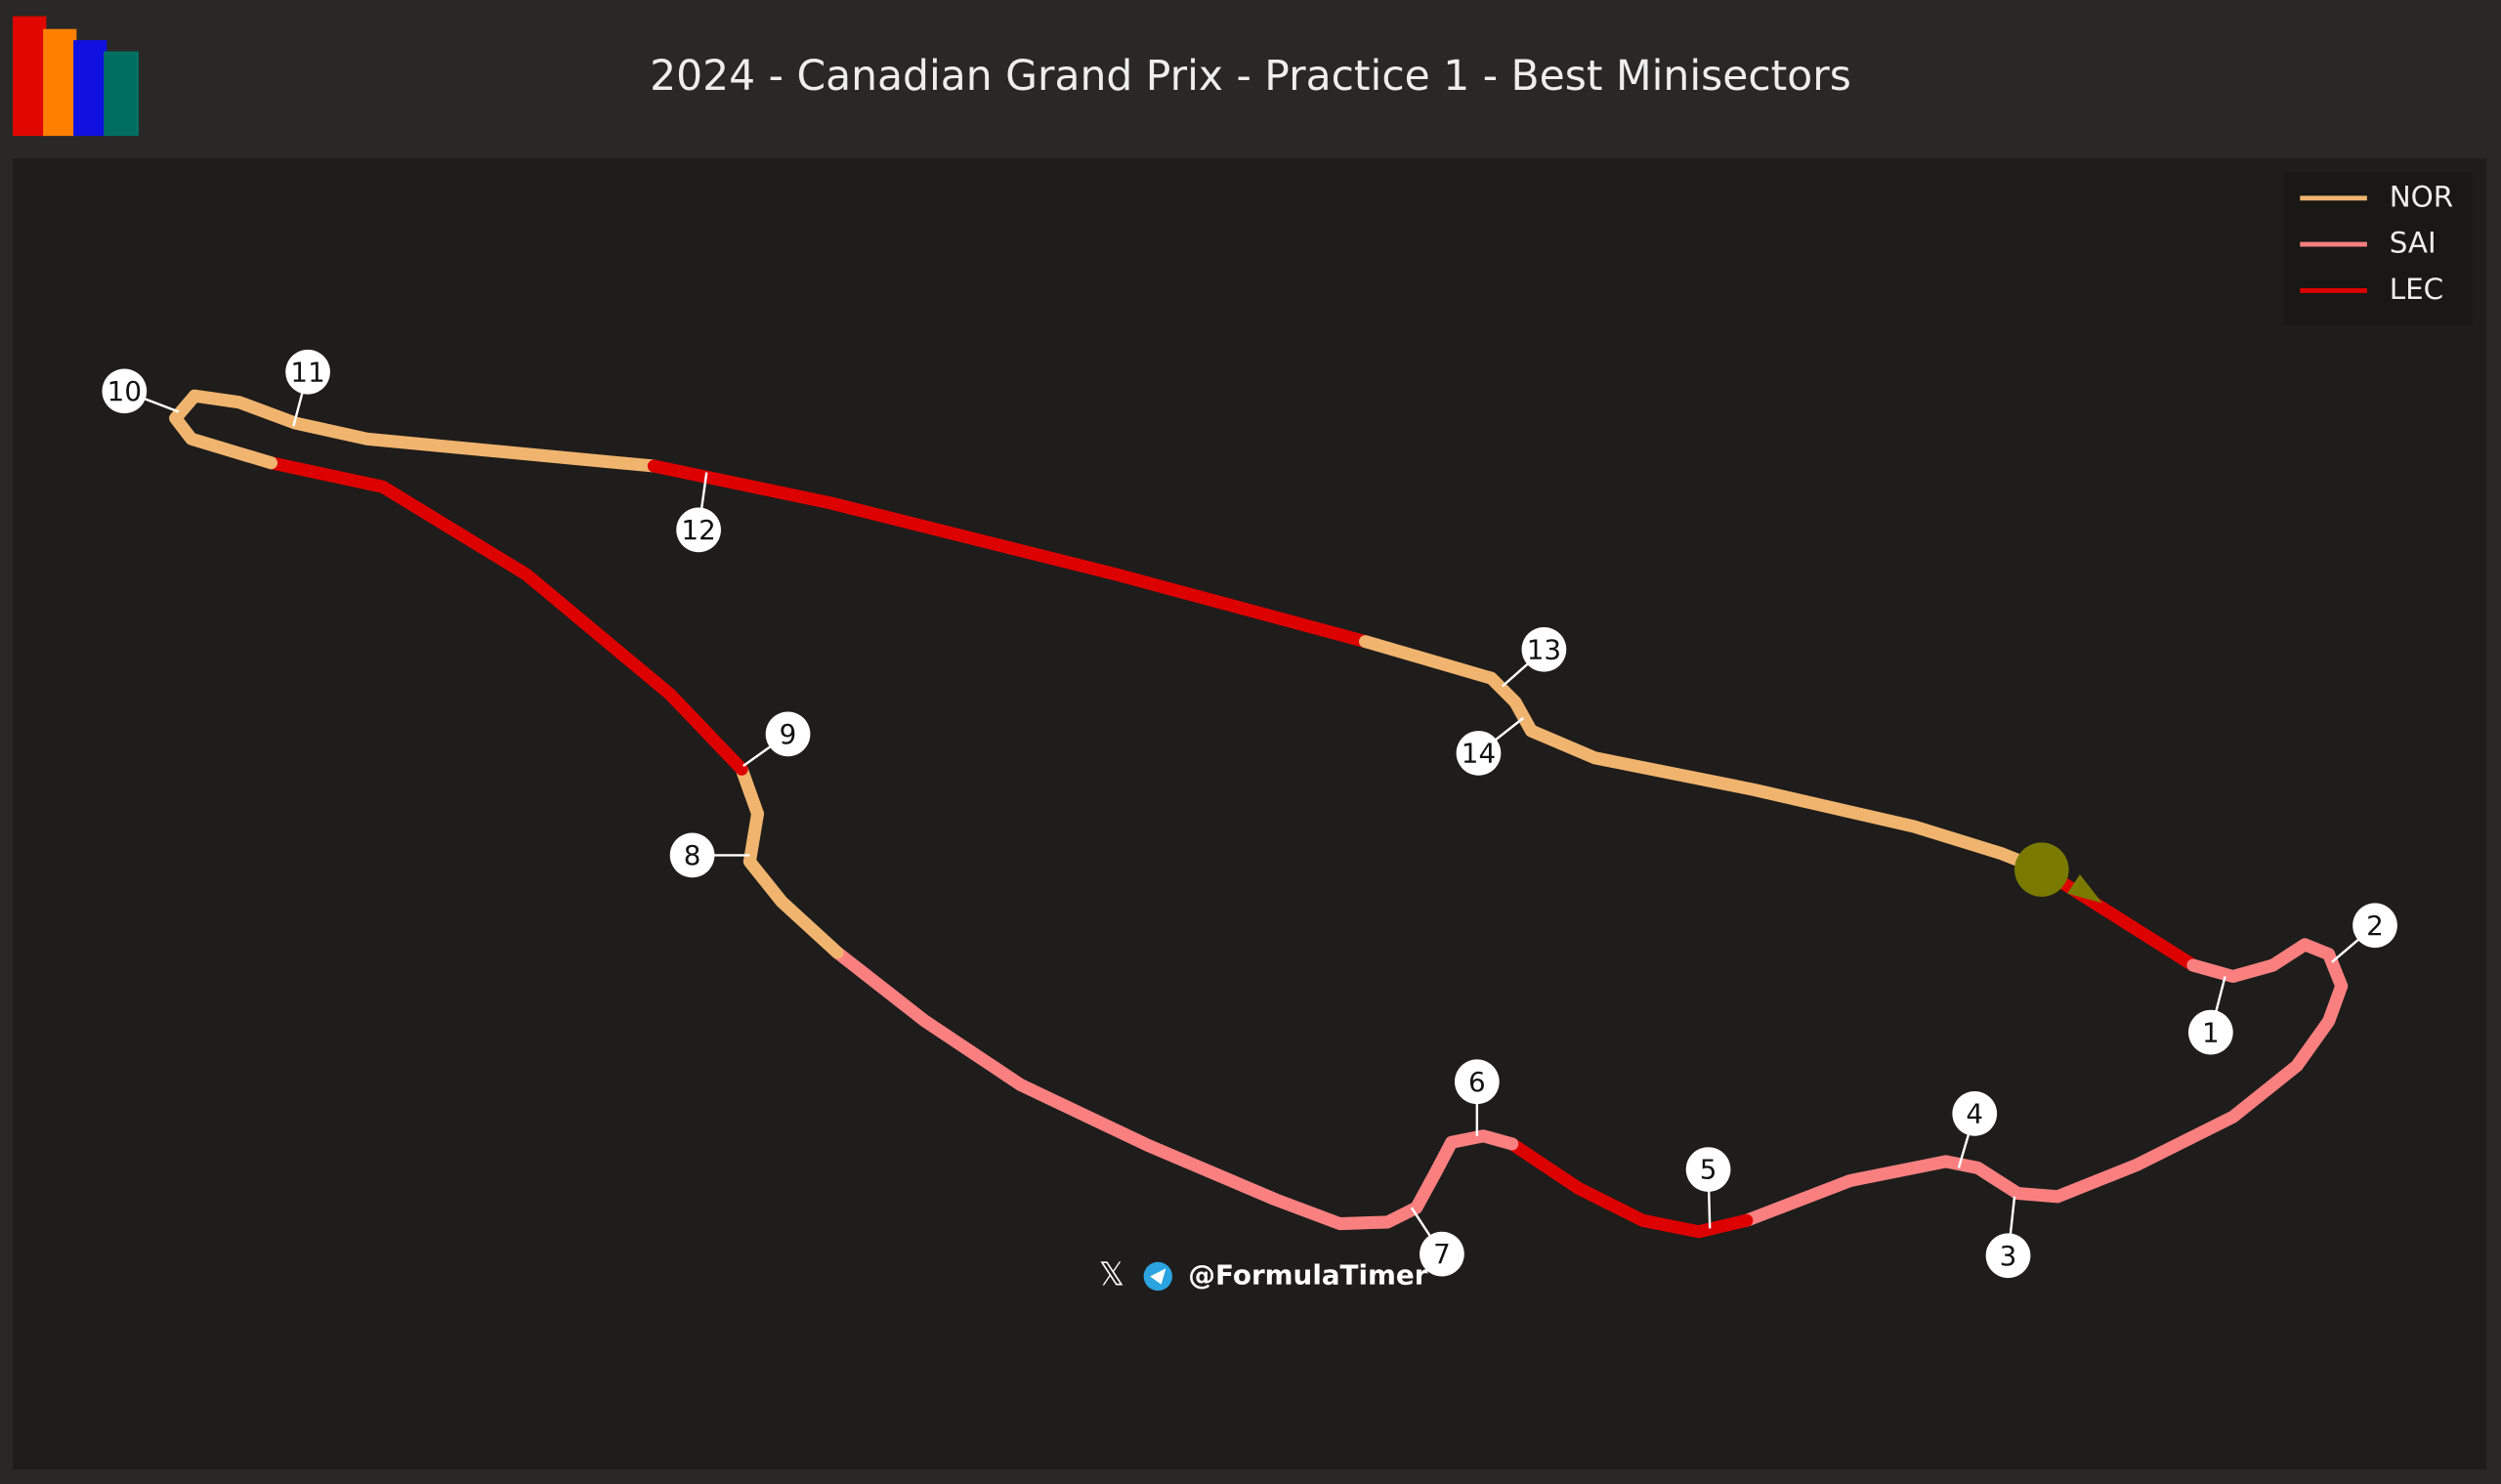  Describe the element at coordinates (2413, 243) in the screenshot. I see `legend-label: SAI` at that location.